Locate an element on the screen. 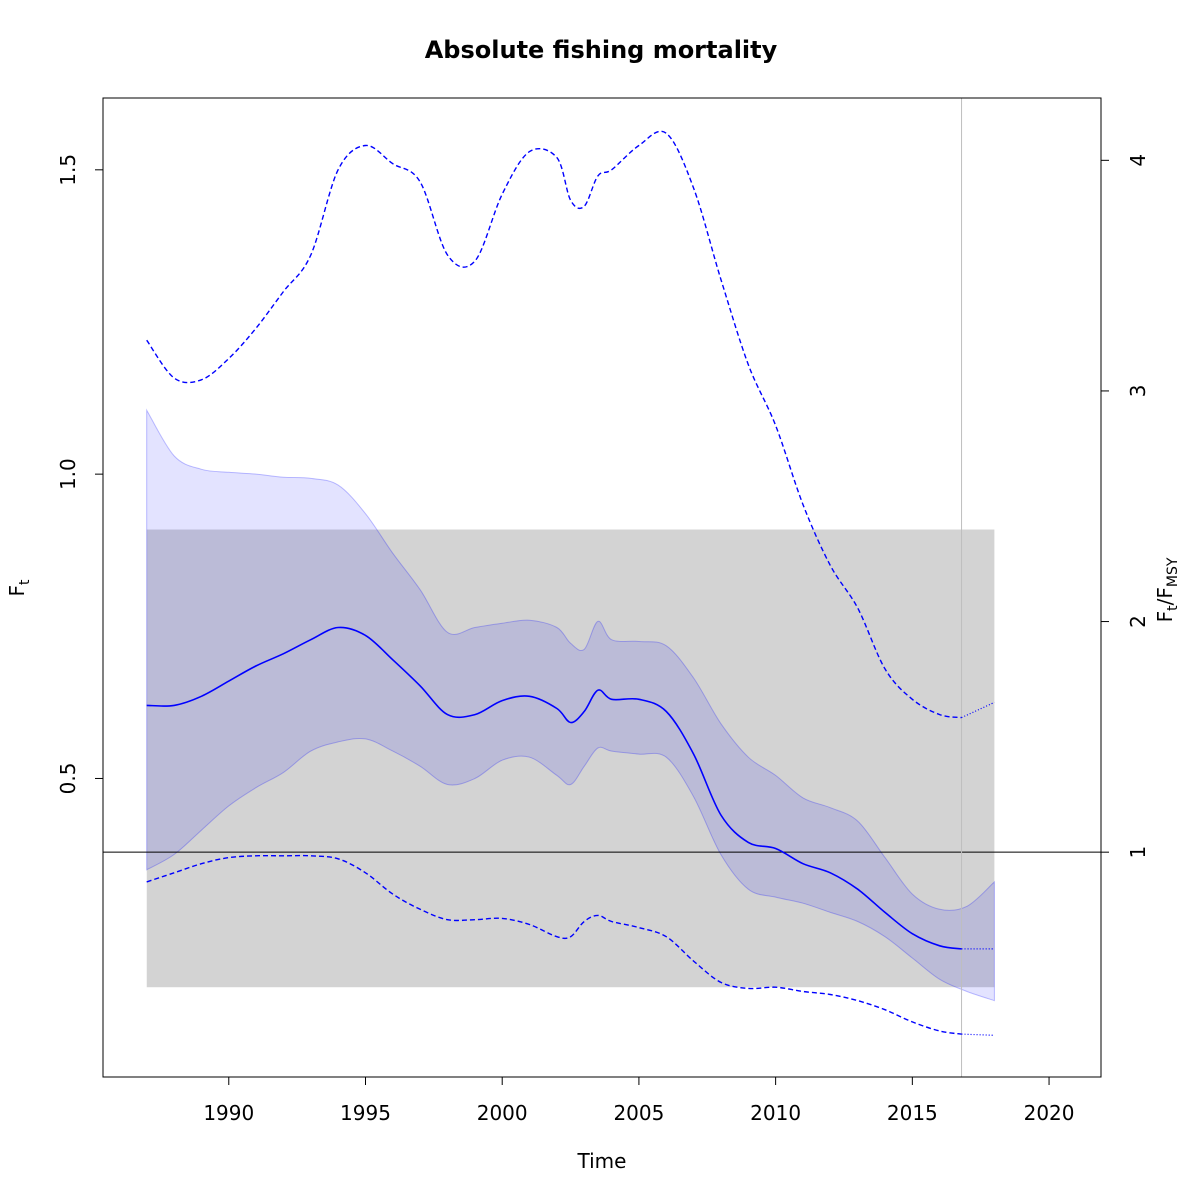  chart-title: Absolute fishing mortality is located at coordinates (601, 50).